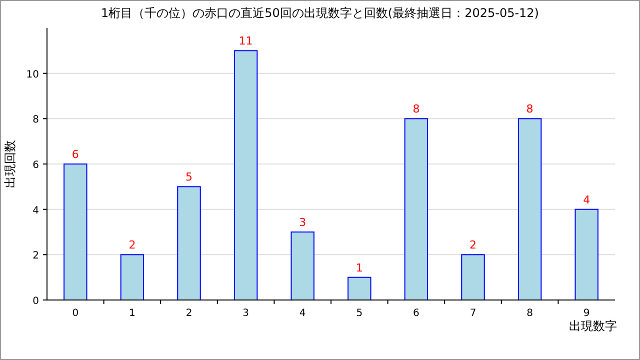 The height and width of the screenshot is (360, 640). What do you see at coordinates (586, 313) in the screenshot?
I see `x-tick-label: 9` at bounding box center [586, 313].